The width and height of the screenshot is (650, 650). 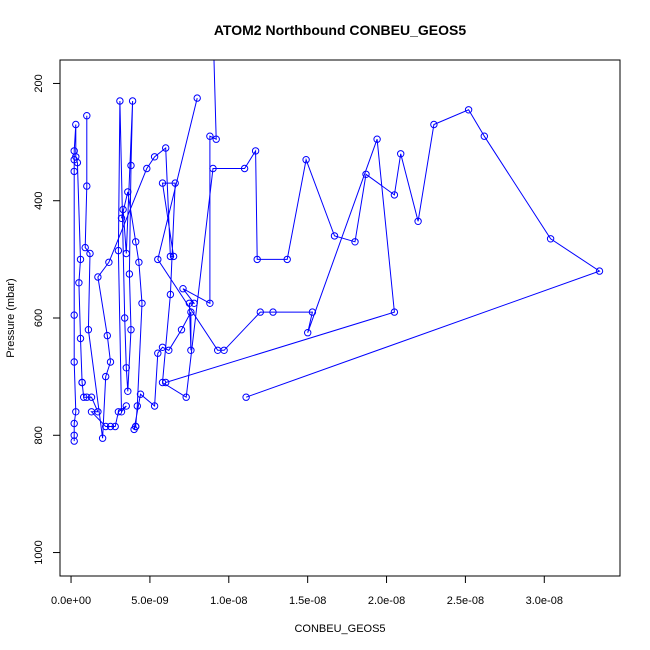 What do you see at coordinates (228, 601) in the screenshot?
I see `x-tick-label: 1.0e-08` at bounding box center [228, 601].